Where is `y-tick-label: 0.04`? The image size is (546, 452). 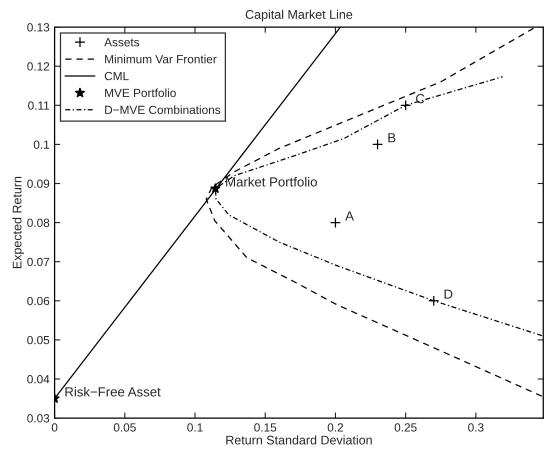 y-tick-label: 0.04 is located at coordinates (38, 379).